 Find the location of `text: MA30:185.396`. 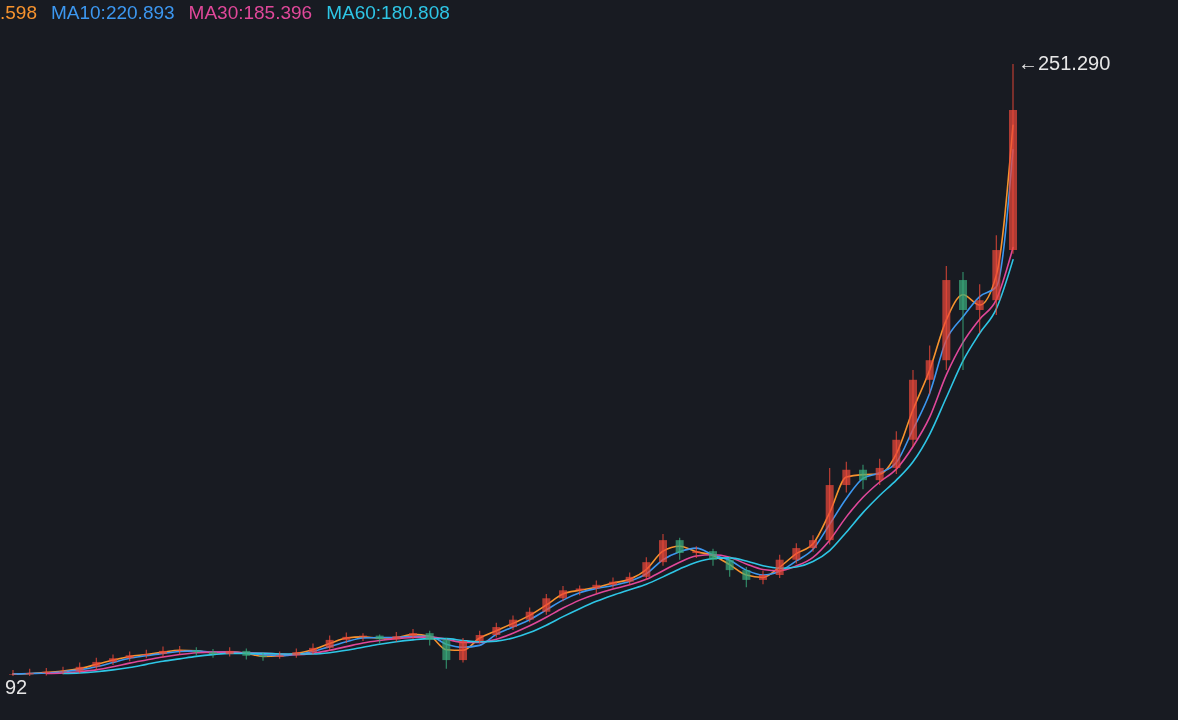

text: MA30:185.396 is located at coordinates (250, 12).